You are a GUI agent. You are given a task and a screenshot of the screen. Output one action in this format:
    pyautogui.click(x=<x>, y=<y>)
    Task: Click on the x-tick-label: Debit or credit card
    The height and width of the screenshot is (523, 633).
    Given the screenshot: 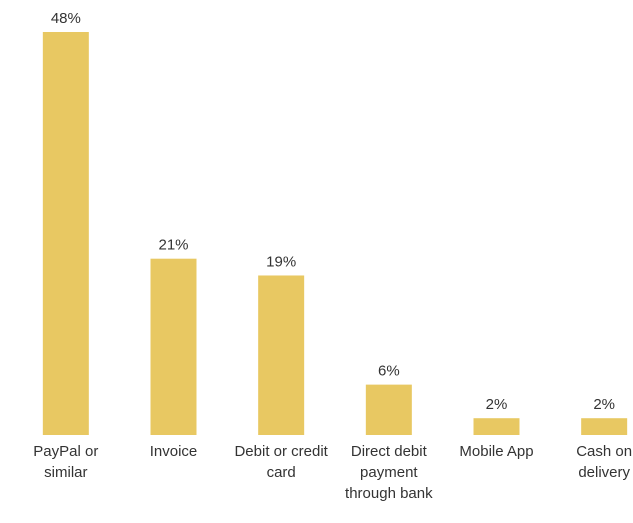 What is the action you would take?
    pyautogui.click(x=281, y=462)
    